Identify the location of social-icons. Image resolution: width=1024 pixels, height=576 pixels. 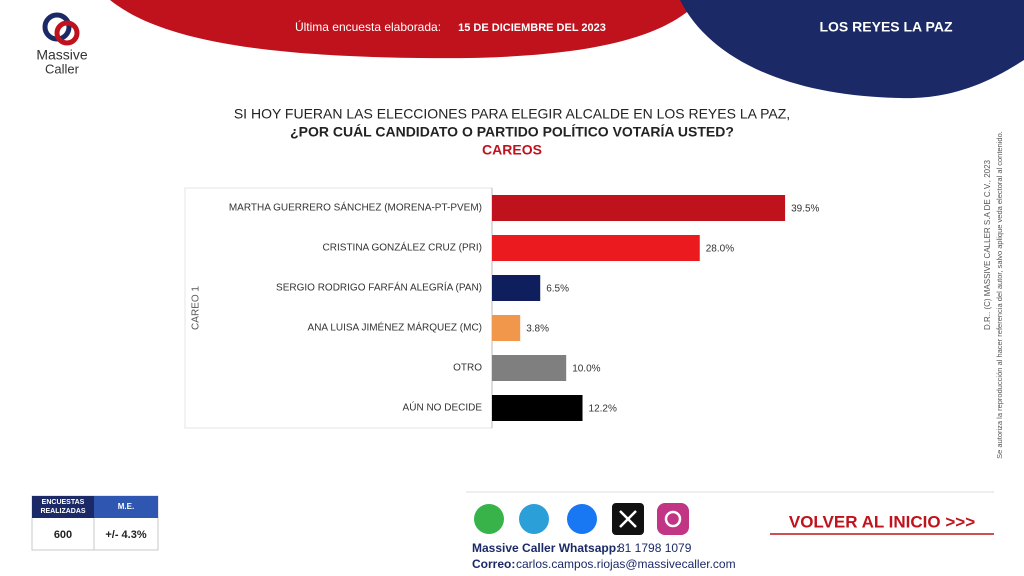
(581, 519).